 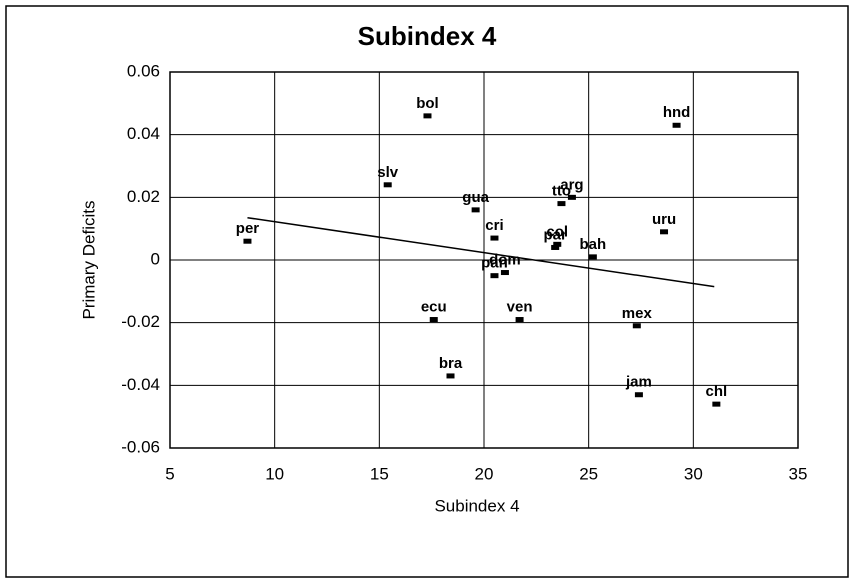 I want to click on x-tick-label: 20, so click(x=484, y=473).